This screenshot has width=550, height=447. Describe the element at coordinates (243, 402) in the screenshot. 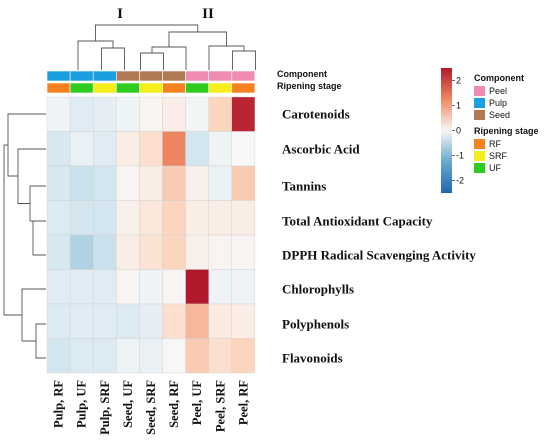

I see `column-label: Peel, RF` at that location.